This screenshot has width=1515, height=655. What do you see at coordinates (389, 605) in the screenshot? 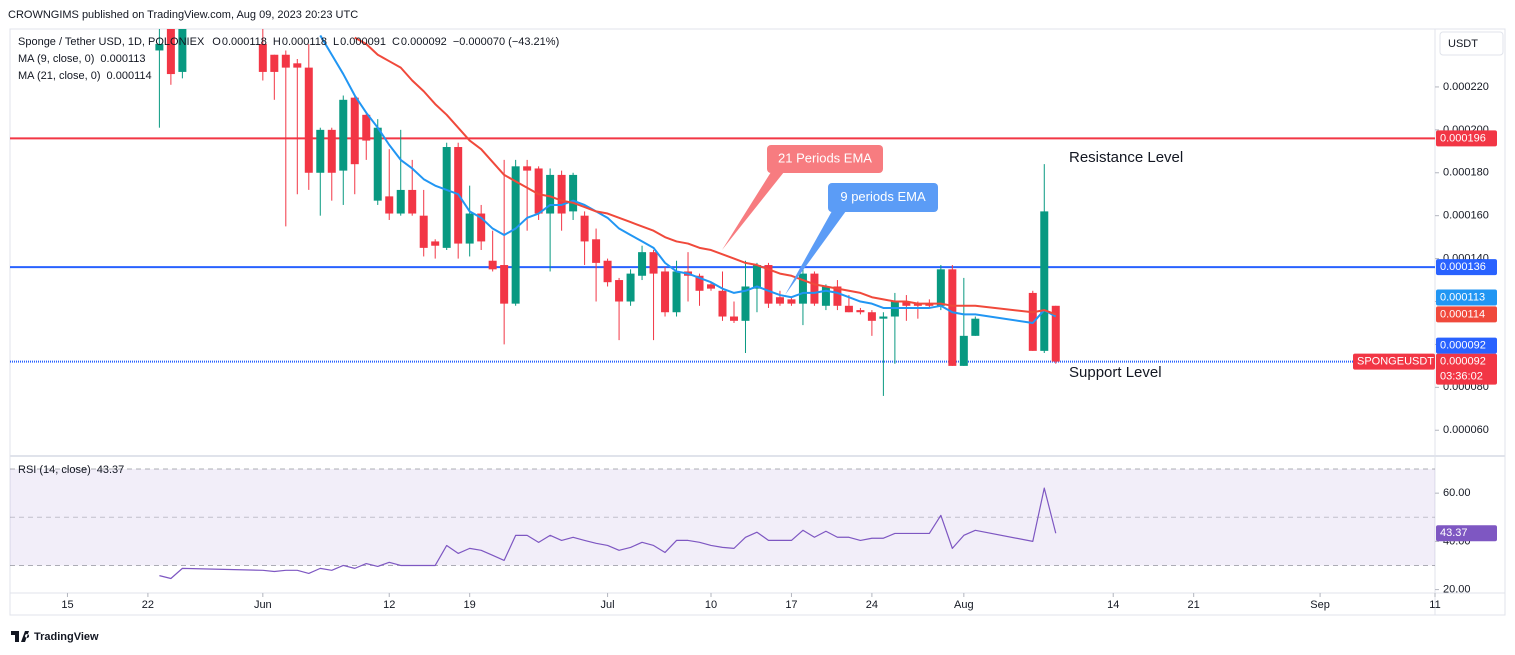
I see `x-tick-label: 12` at bounding box center [389, 605].